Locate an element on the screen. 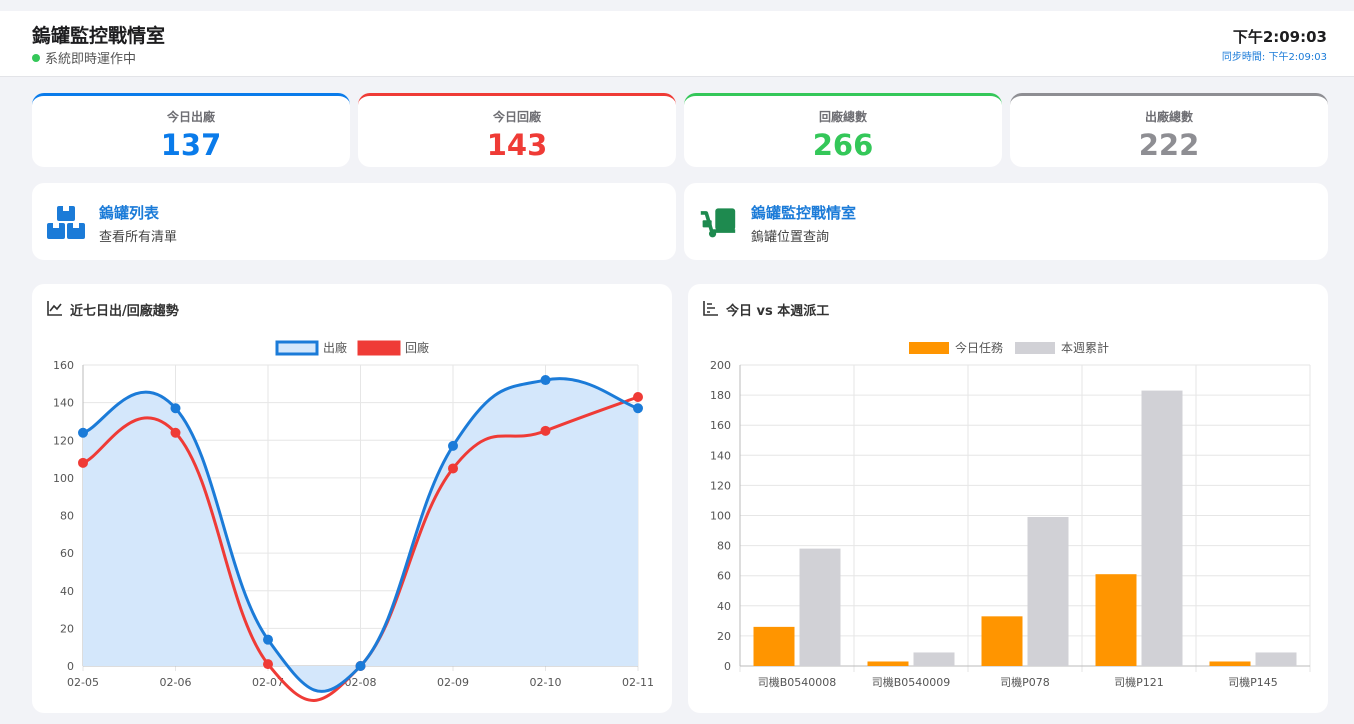  x-tick-label: 02-07 is located at coordinates (268, 682).